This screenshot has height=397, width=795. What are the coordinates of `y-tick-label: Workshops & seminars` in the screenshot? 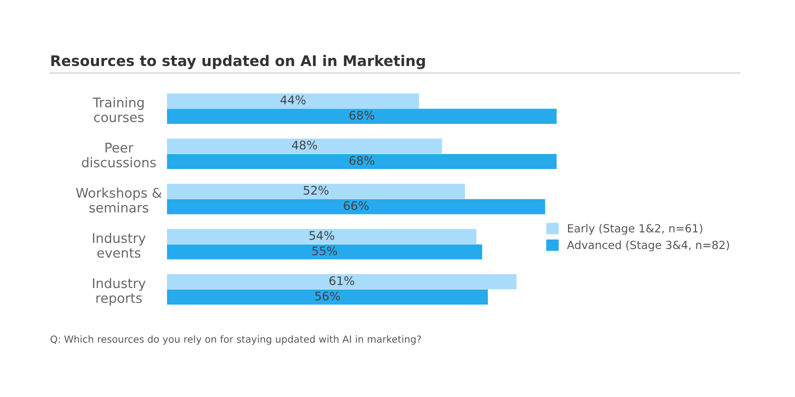 It's located at (119, 200).